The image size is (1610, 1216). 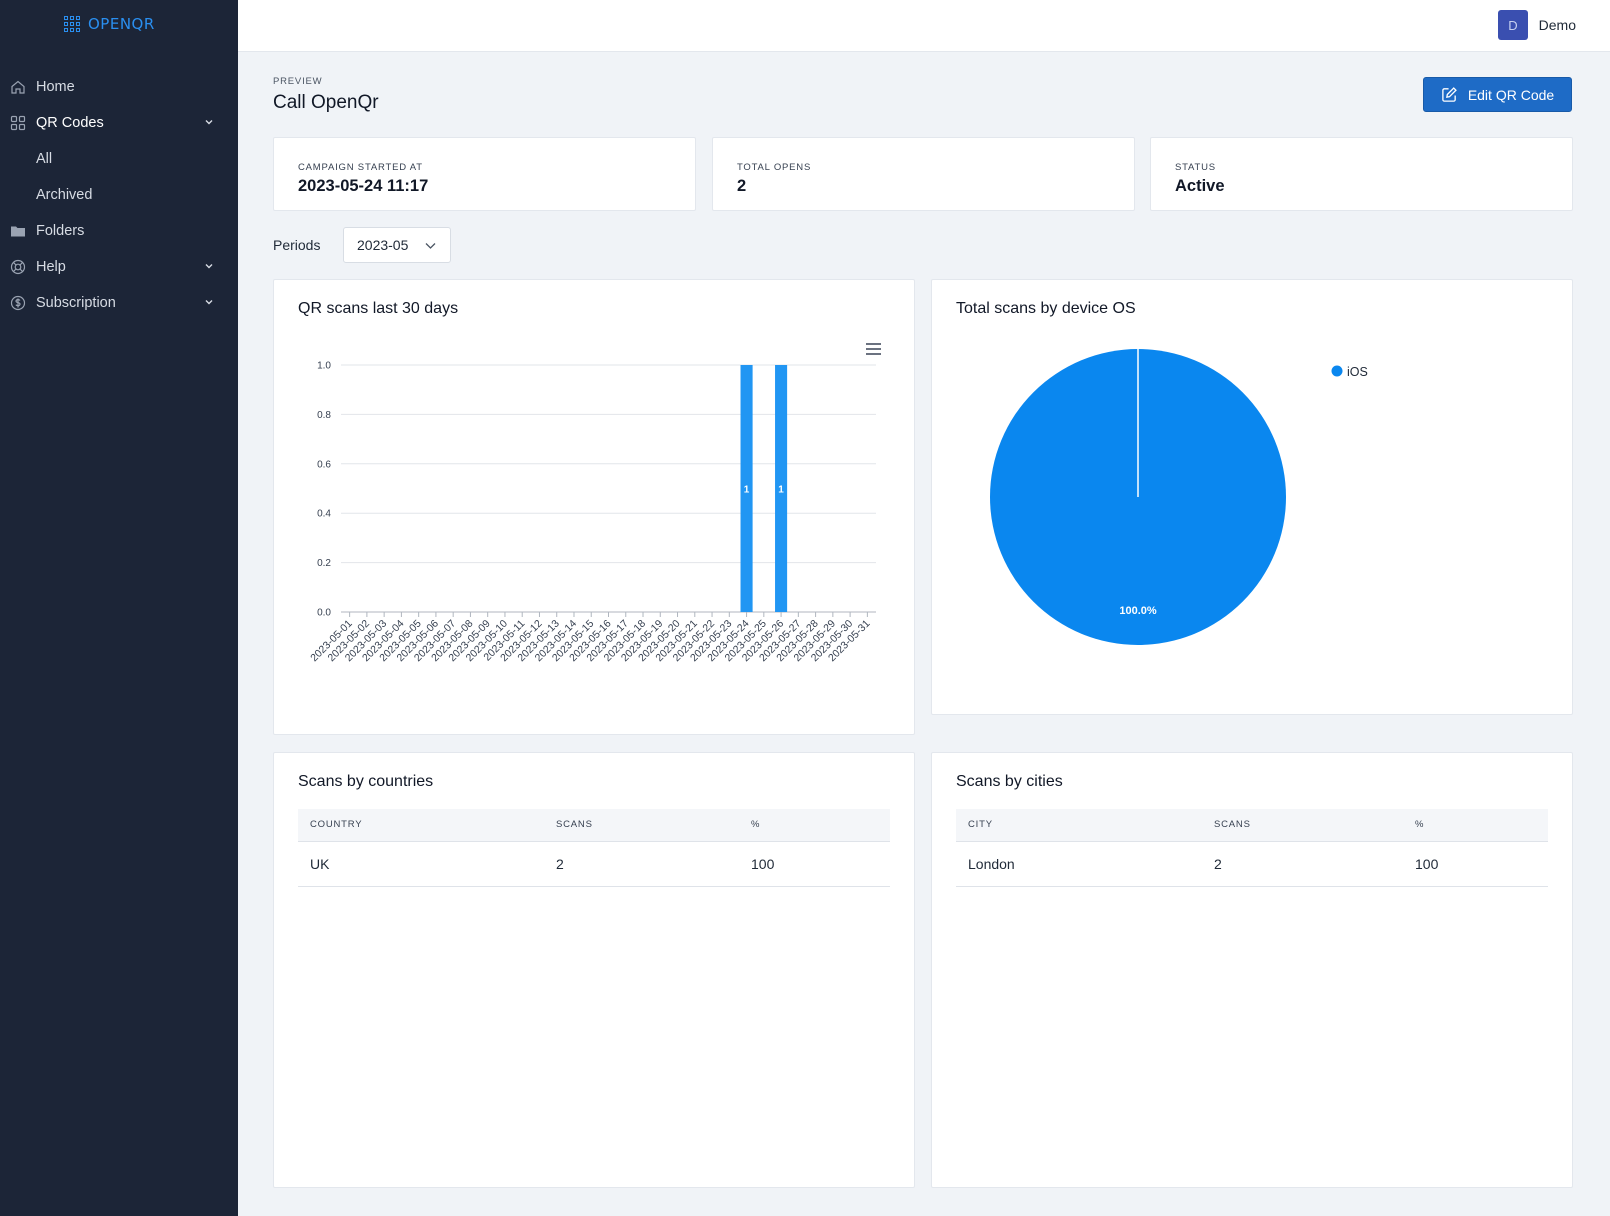 I want to click on periods-selected-value: 2023-05, so click(x=383, y=245).